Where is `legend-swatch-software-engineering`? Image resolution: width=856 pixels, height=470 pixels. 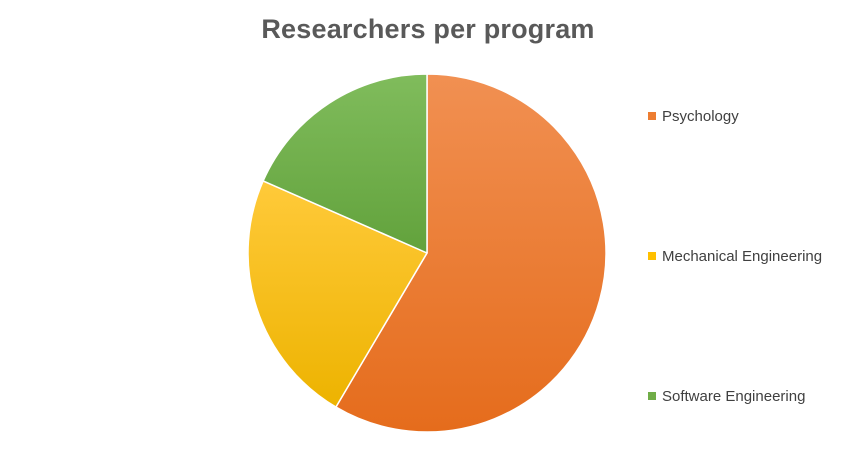 legend-swatch-software-engineering is located at coordinates (652, 396).